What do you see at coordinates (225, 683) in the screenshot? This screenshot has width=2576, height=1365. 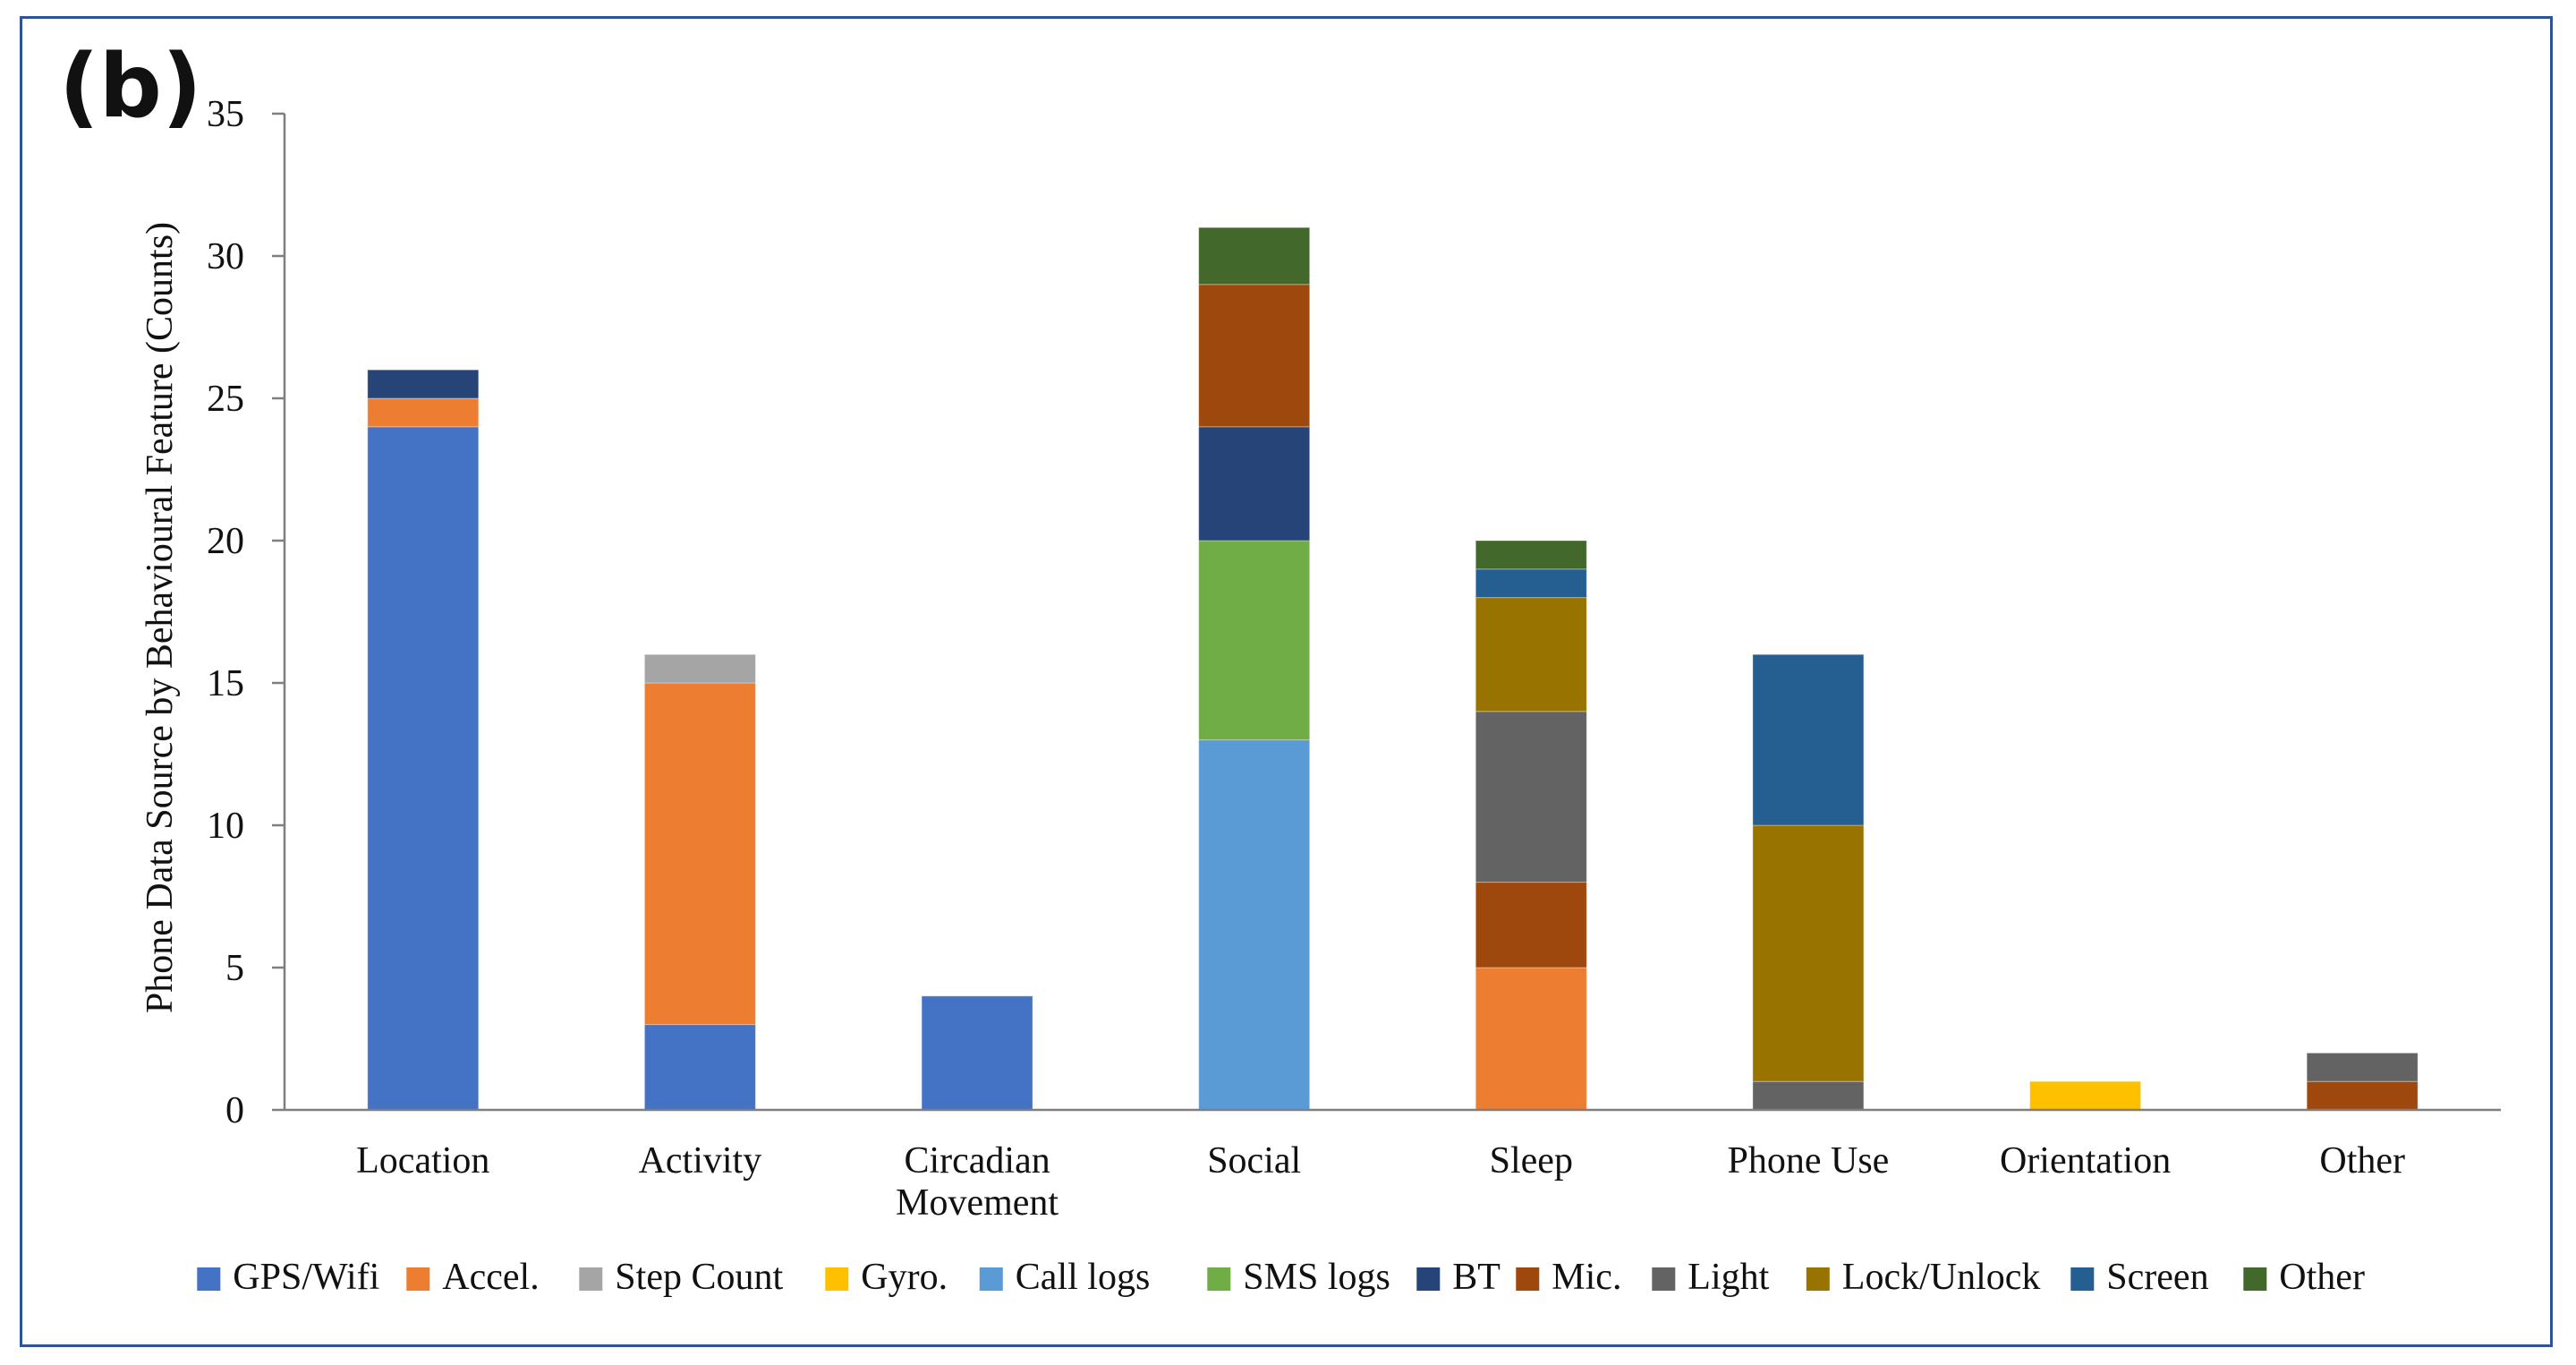 I see `y-tick-label-3: 15` at bounding box center [225, 683].